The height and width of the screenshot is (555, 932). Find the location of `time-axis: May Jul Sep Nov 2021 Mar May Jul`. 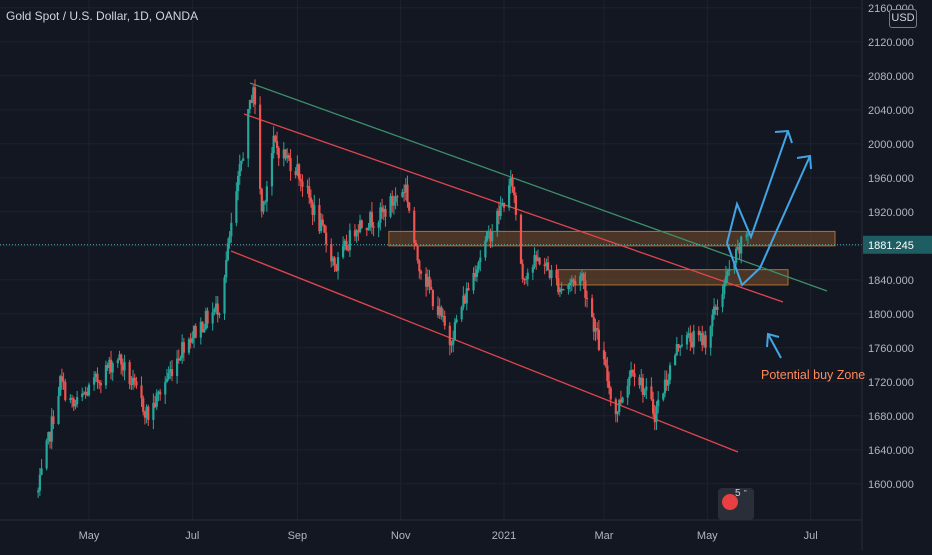

time-axis: May Jul Sep Nov 2021 Mar May Jul is located at coordinates (431, 530).